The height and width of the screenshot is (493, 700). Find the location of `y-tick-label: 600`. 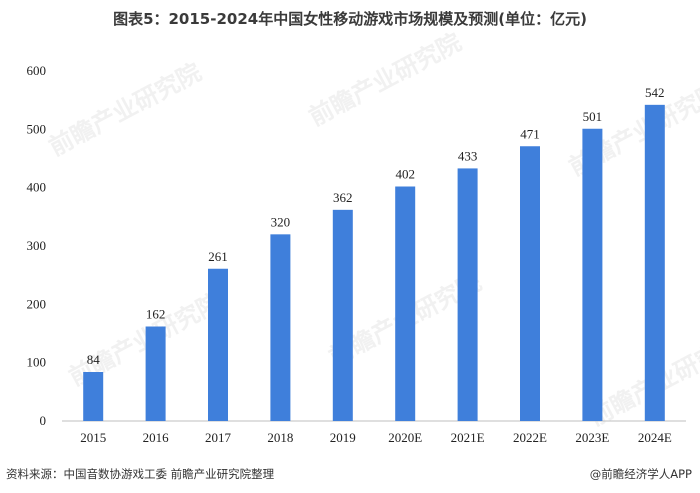

y-tick-label: 600 is located at coordinates (37, 70).